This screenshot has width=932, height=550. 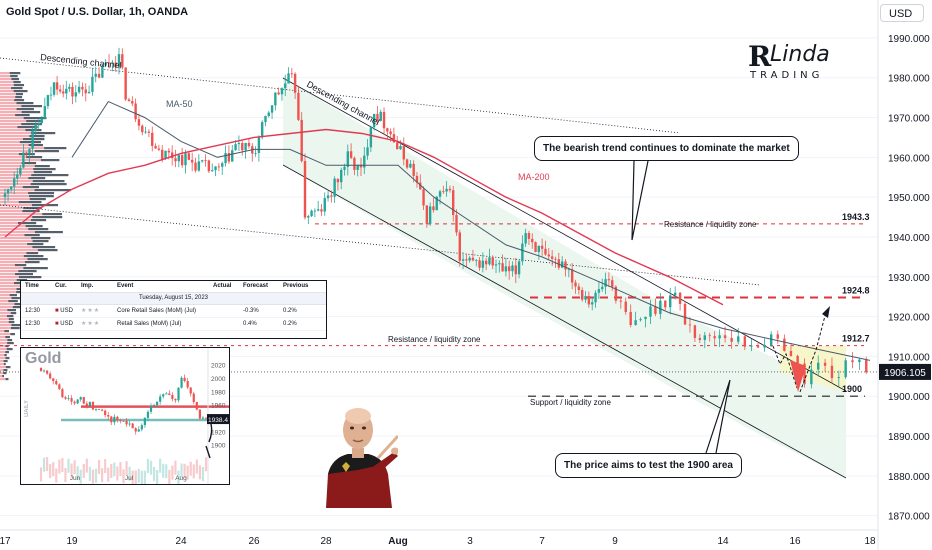 What do you see at coordinates (362, 458) in the screenshot?
I see `meme-character-image` at bounding box center [362, 458].